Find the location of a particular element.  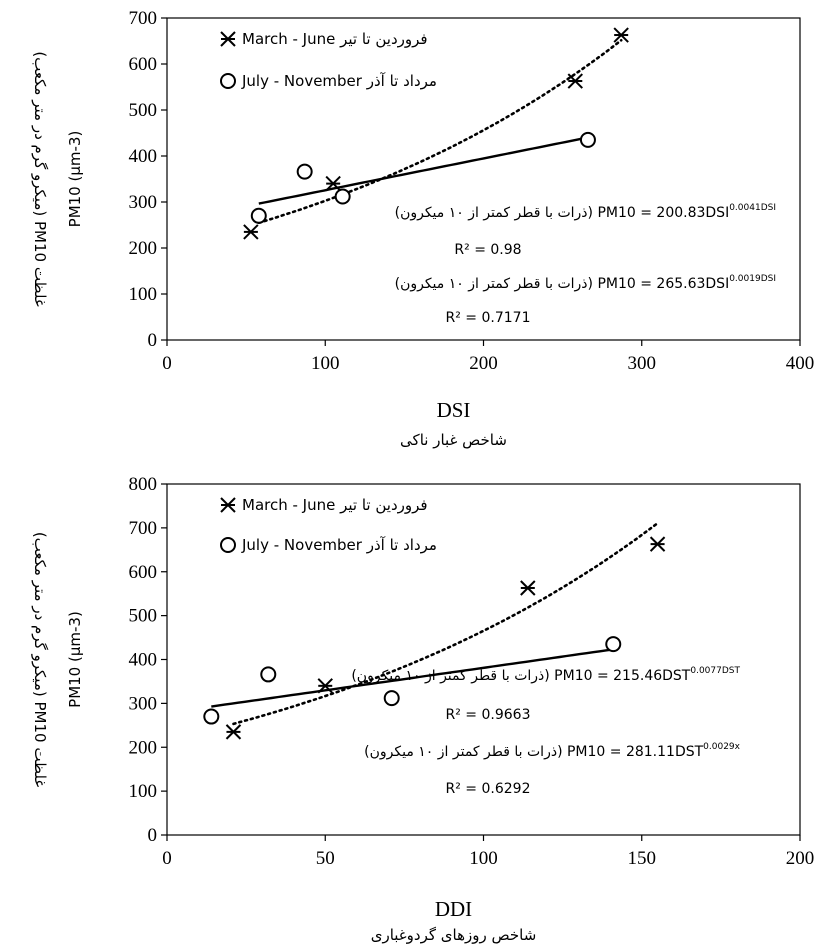

x-axis-title: DDI is located at coordinates (453, 909).